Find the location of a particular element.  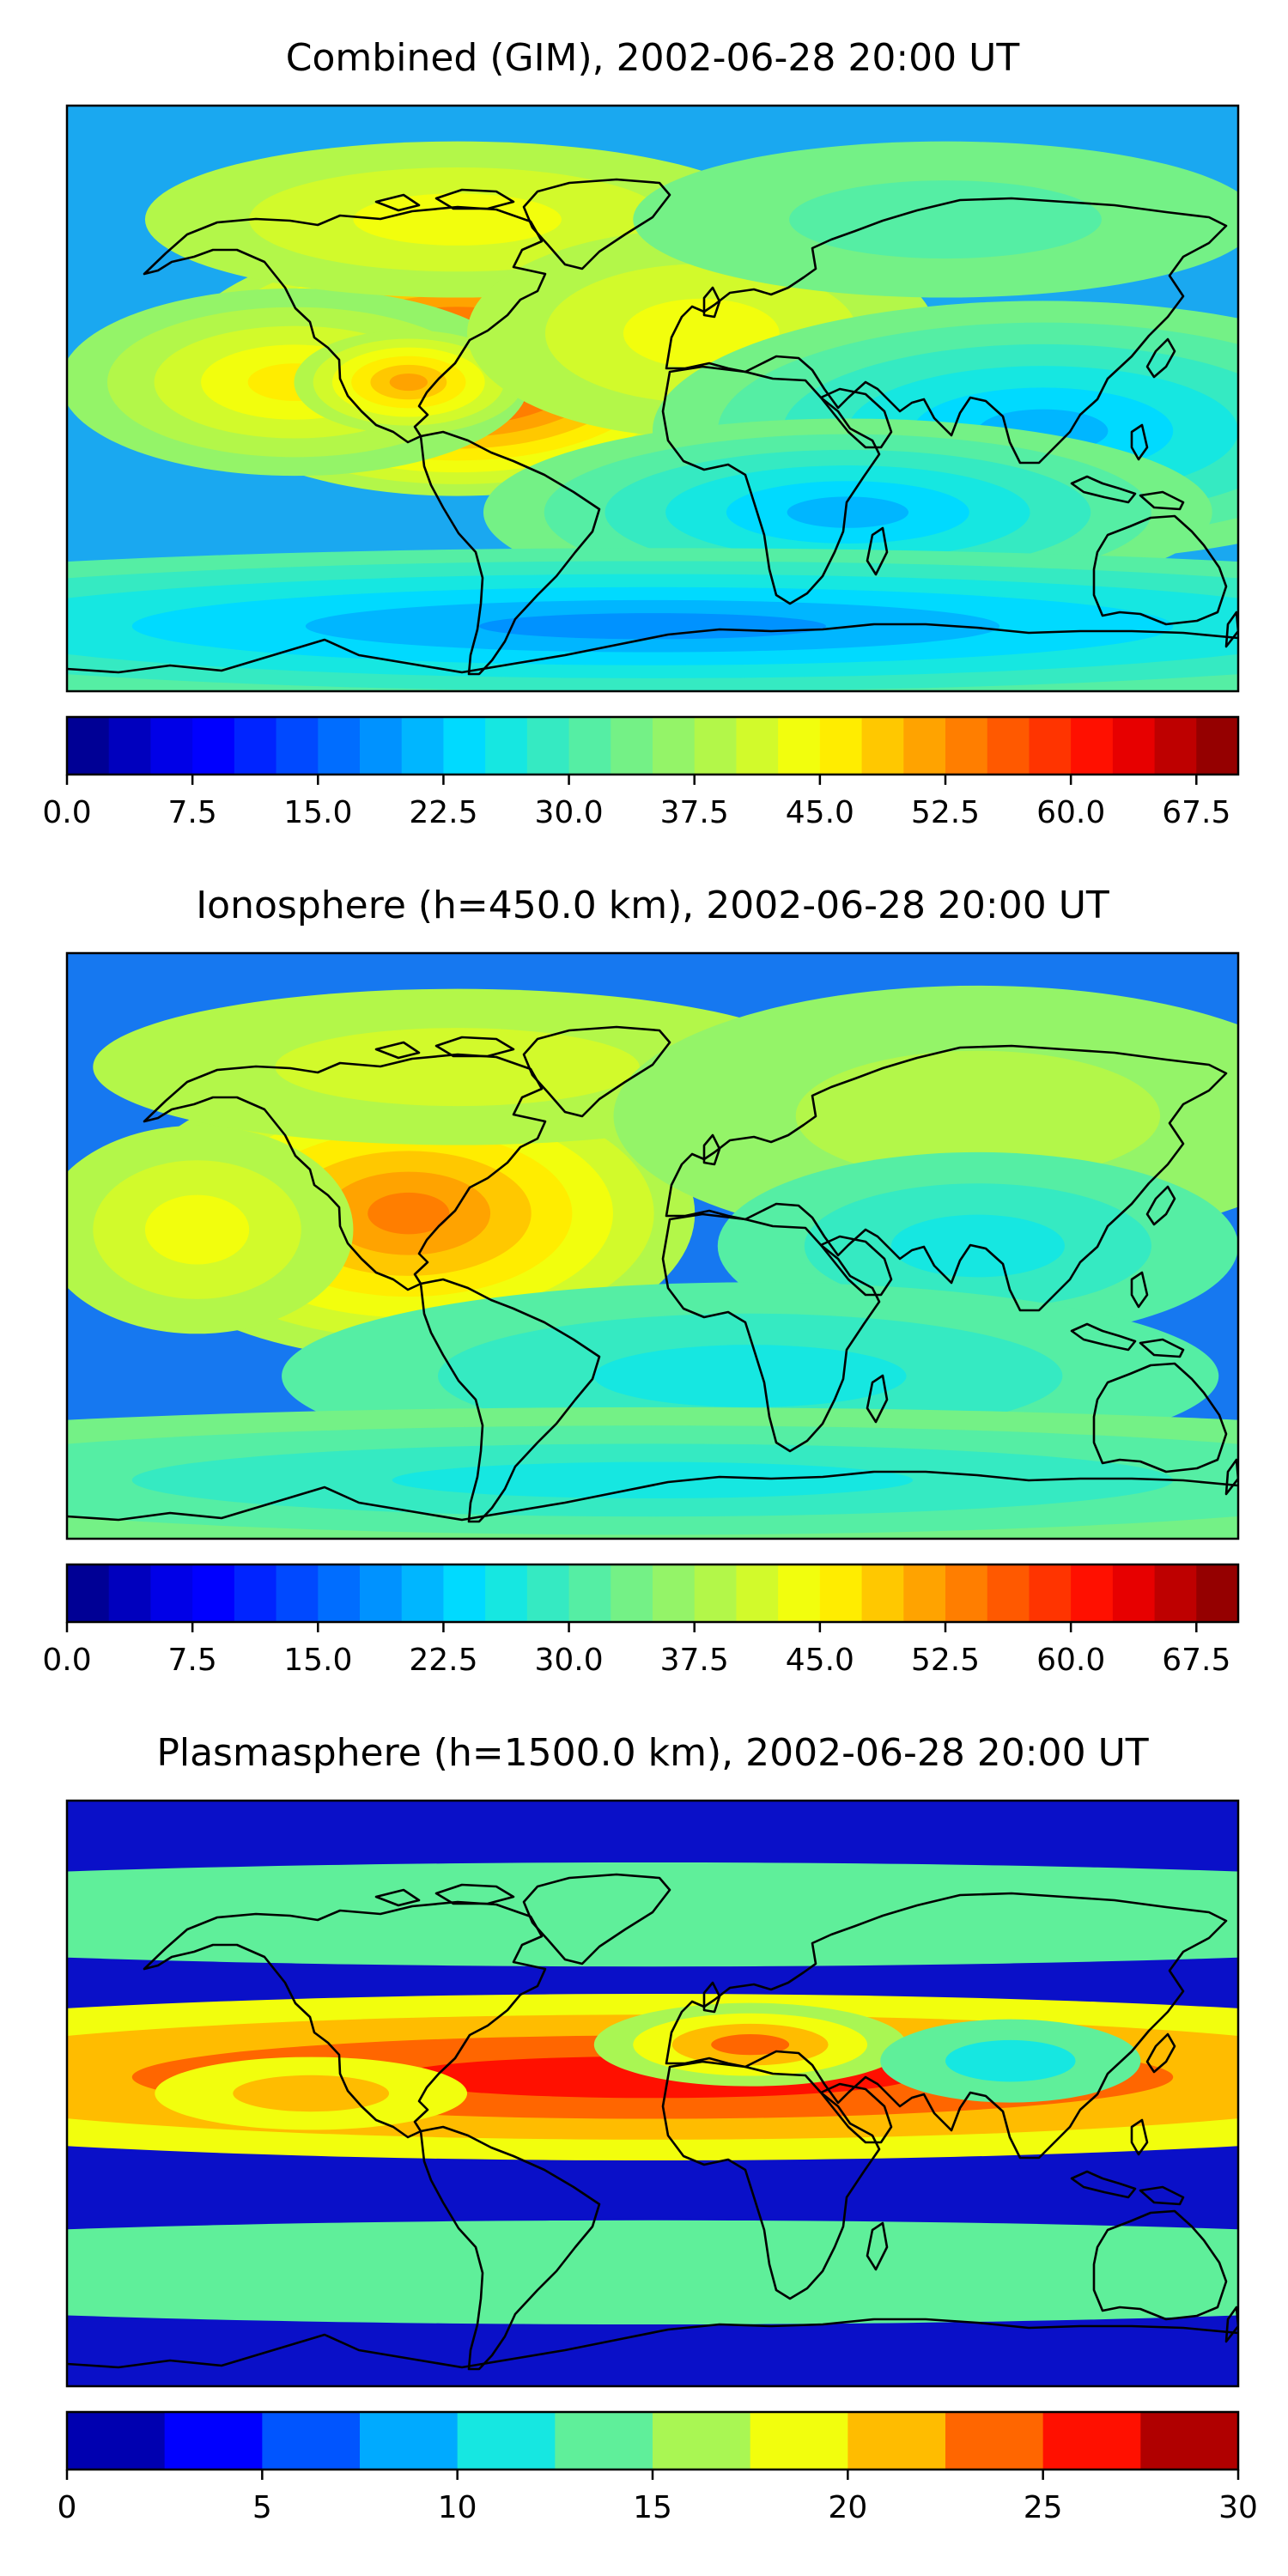

colorbar: 0 5 10 15 20 25 30 is located at coordinates (658, 2467).